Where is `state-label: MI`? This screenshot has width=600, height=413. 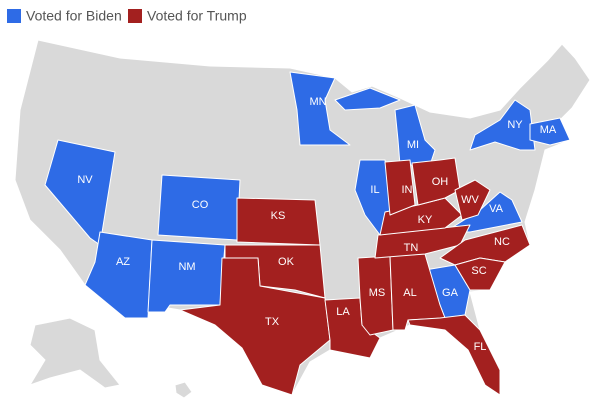
state-label: MI is located at coordinates (413, 145).